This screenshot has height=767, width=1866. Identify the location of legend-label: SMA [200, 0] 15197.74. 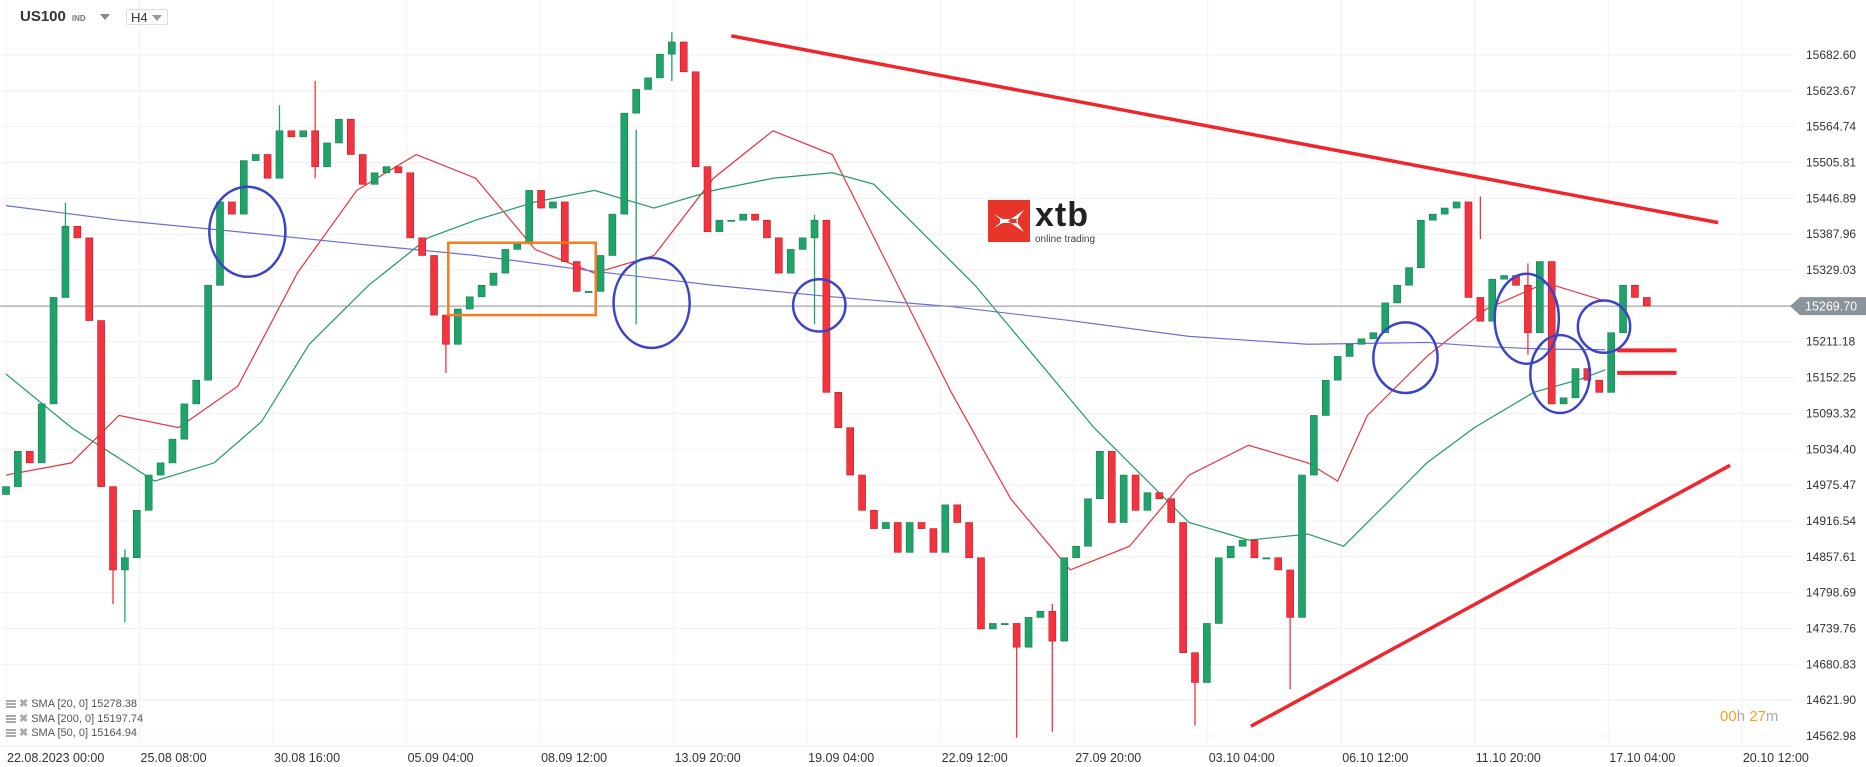
(87, 718).